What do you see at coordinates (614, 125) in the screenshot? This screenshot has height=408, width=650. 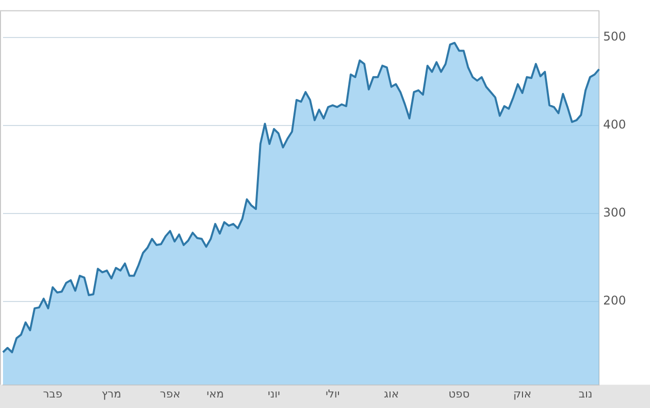 I see `y-tick-label: 400` at bounding box center [614, 125].